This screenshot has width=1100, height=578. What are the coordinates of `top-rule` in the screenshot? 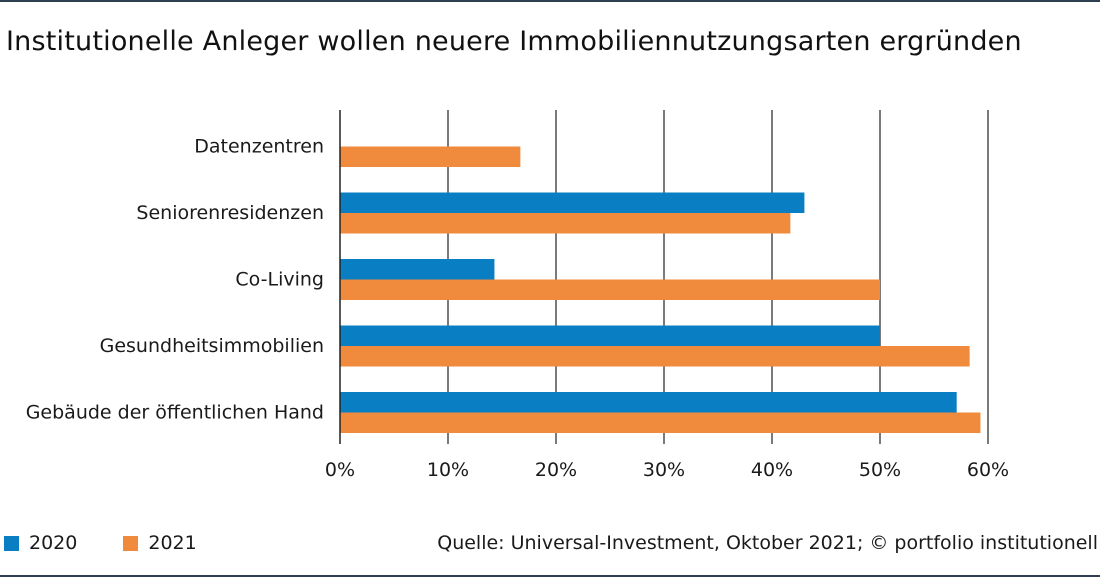 It's located at (550, 1).